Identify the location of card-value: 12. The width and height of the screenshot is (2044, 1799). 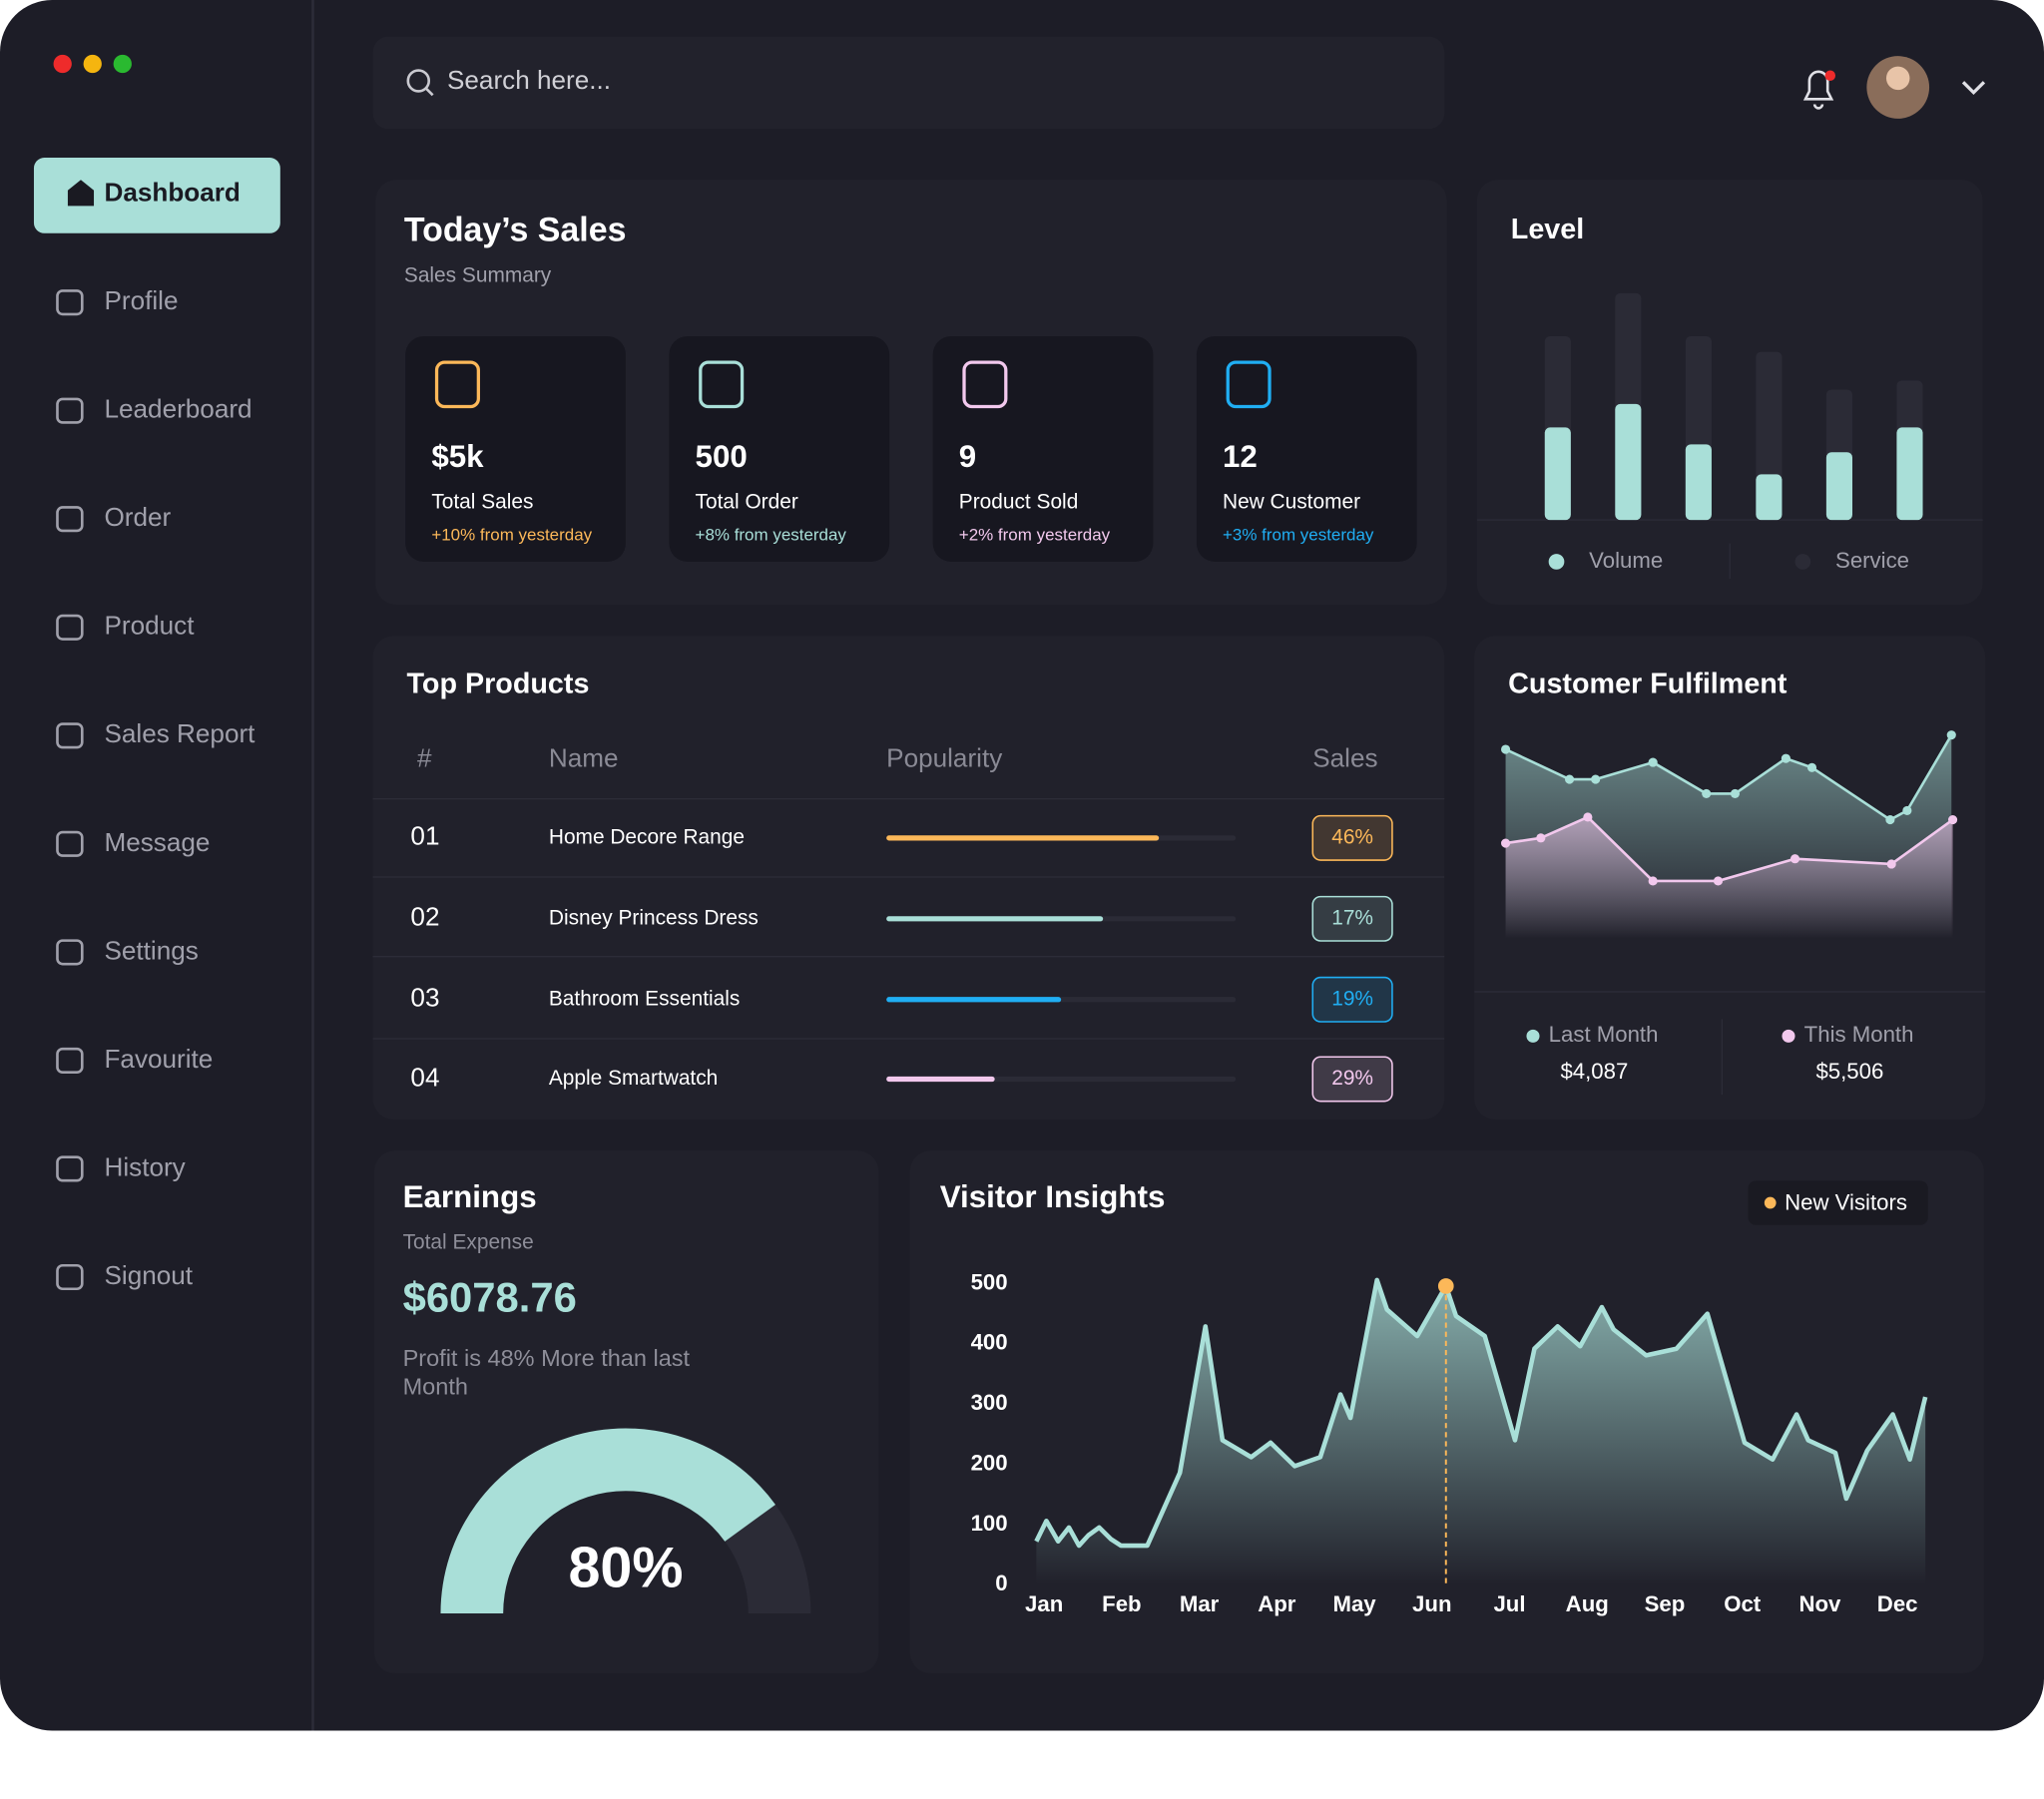
(1240, 456).